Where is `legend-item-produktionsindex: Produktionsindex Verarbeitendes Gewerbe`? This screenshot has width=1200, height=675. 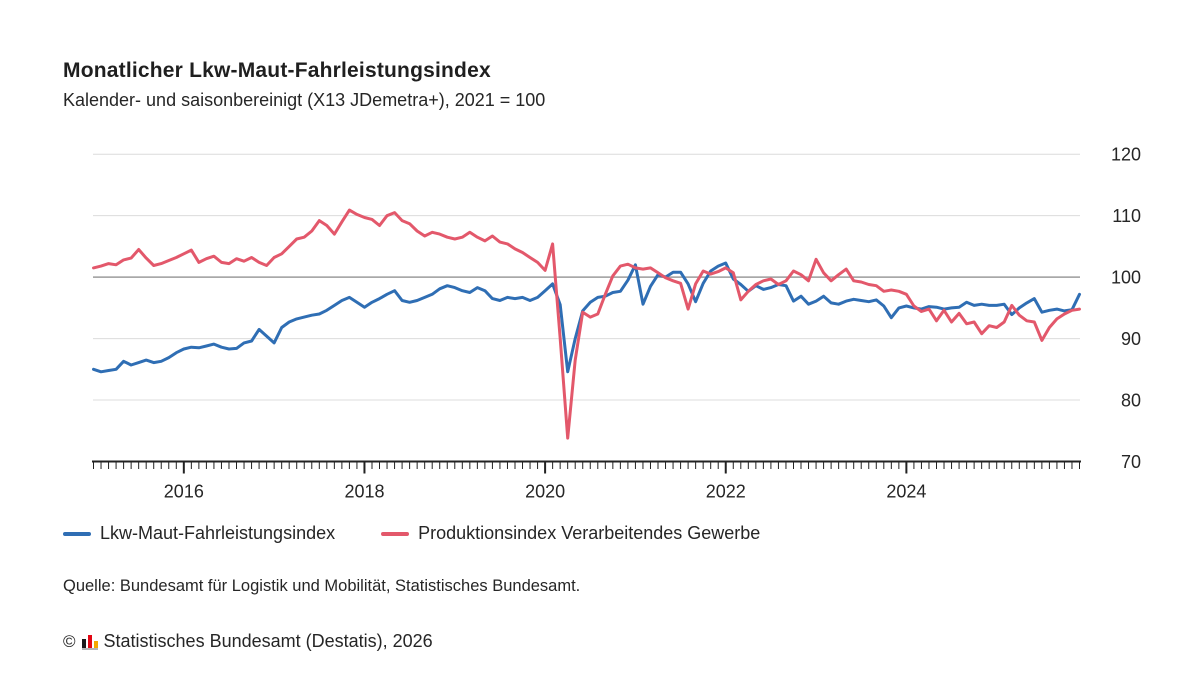 legend-item-produktionsindex: Produktionsindex Verarbeitendes Gewerbe is located at coordinates (570, 533).